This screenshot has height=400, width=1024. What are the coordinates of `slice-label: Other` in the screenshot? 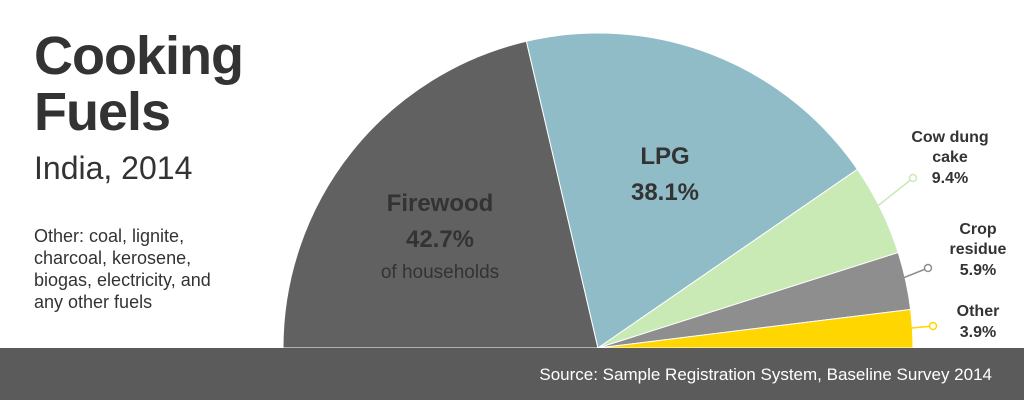 It's located at (978, 311).